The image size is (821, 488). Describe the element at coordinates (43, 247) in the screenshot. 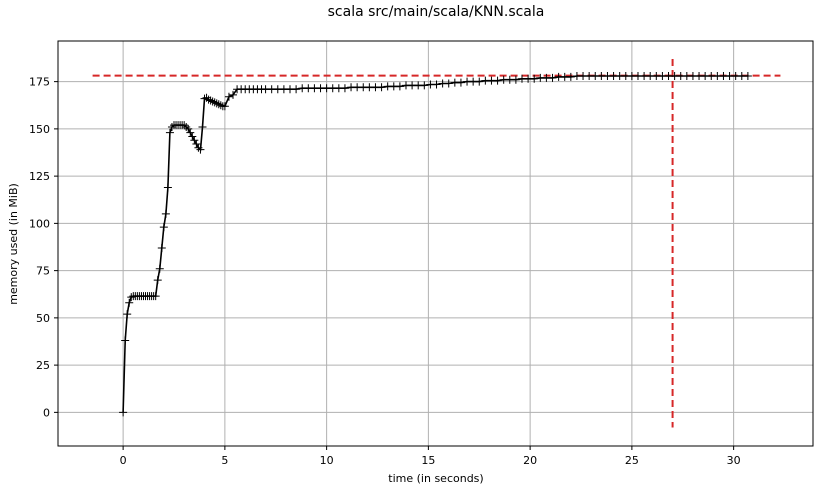

I see `y-axis-ticks: 0 25 50 75 100 125 150 175` at that location.